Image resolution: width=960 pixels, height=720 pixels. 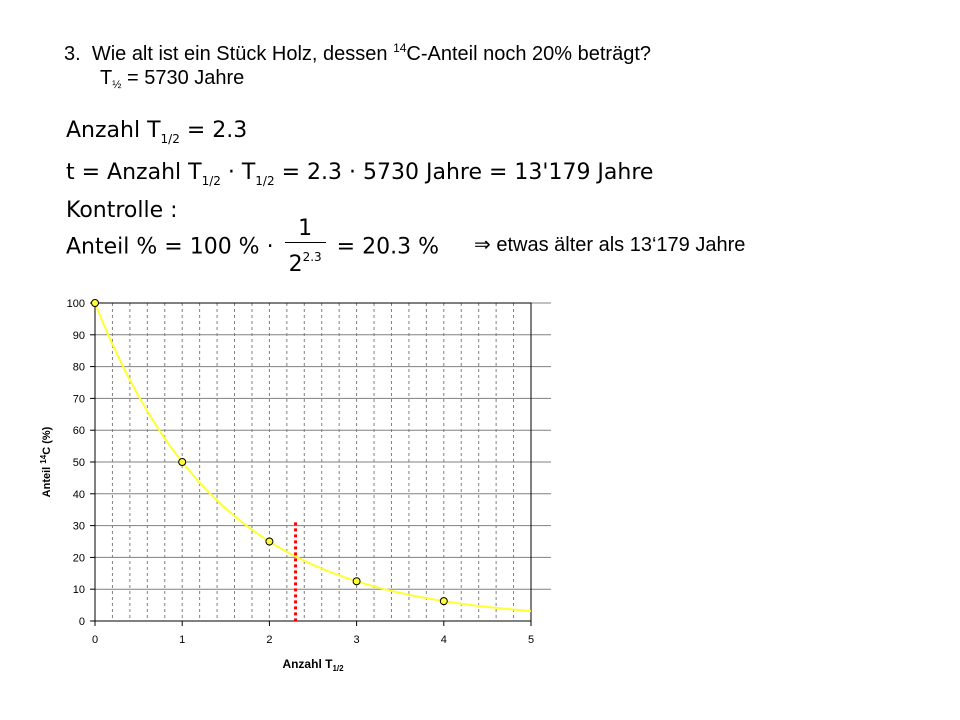 What do you see at coordinates (185, 78) in the screenshot?
I see `halflife-value: = 5730 Jahre` at bounding box center [185, 78].